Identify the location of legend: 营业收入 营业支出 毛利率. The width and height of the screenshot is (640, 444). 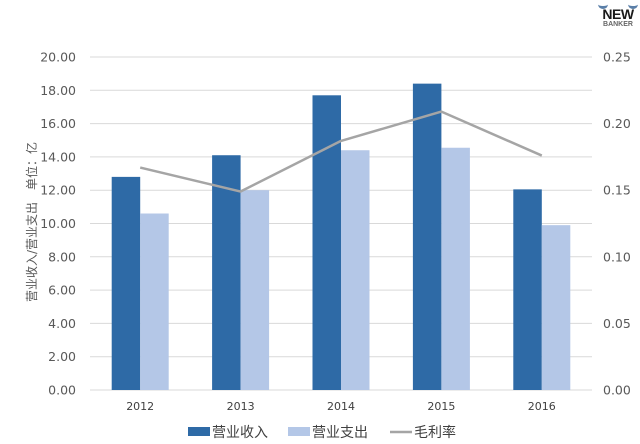
(322, 432).